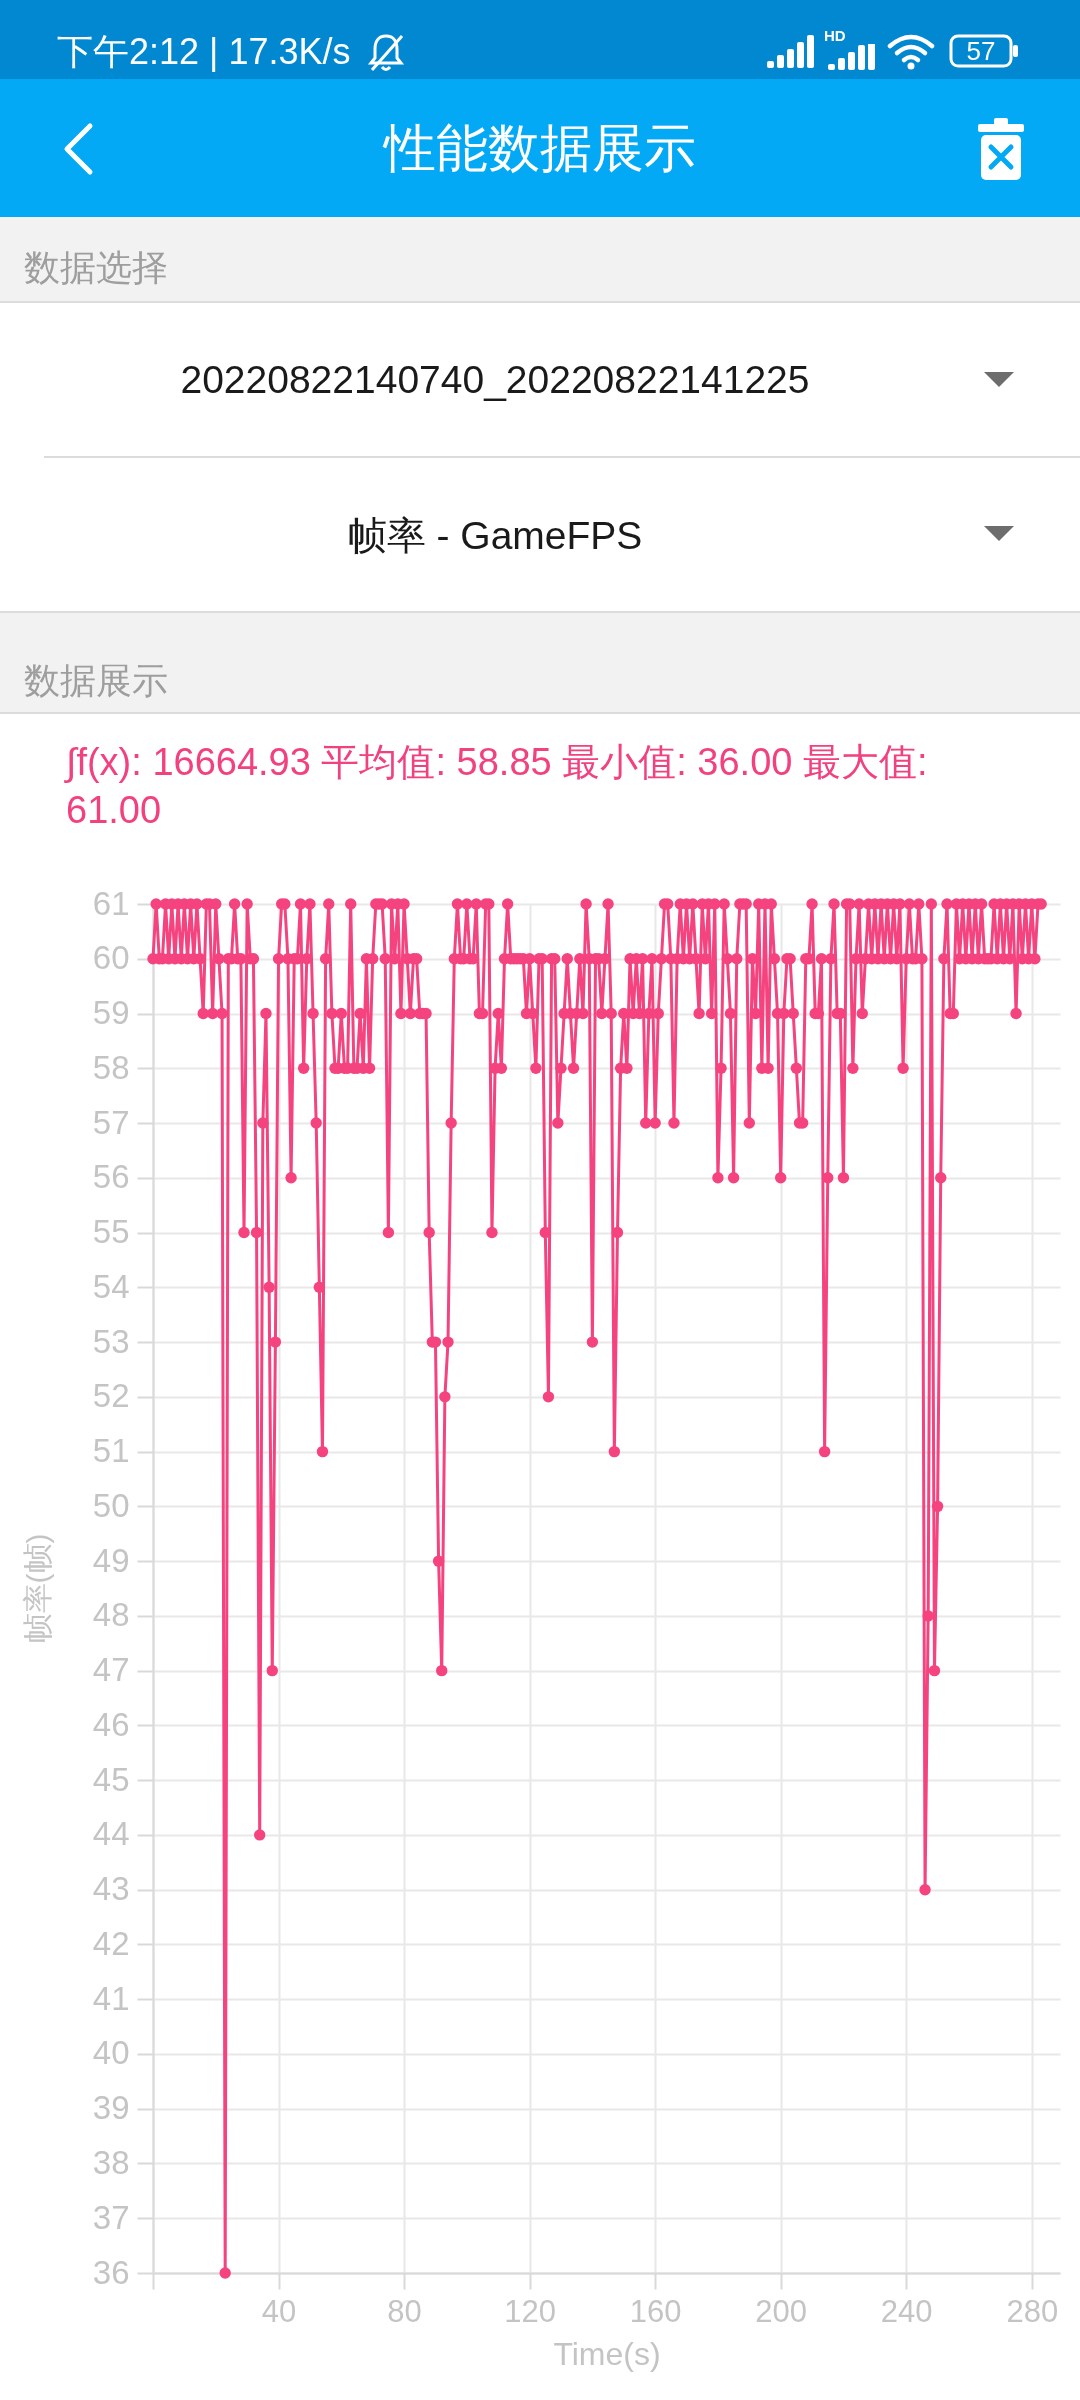 Image resolution: width=1080 pixels, height=2400 pixels. What do you see at coordinates (781, 2311) in the screenshot?
I see `x-tick-label: 200` at bounding box center [781, 2311].